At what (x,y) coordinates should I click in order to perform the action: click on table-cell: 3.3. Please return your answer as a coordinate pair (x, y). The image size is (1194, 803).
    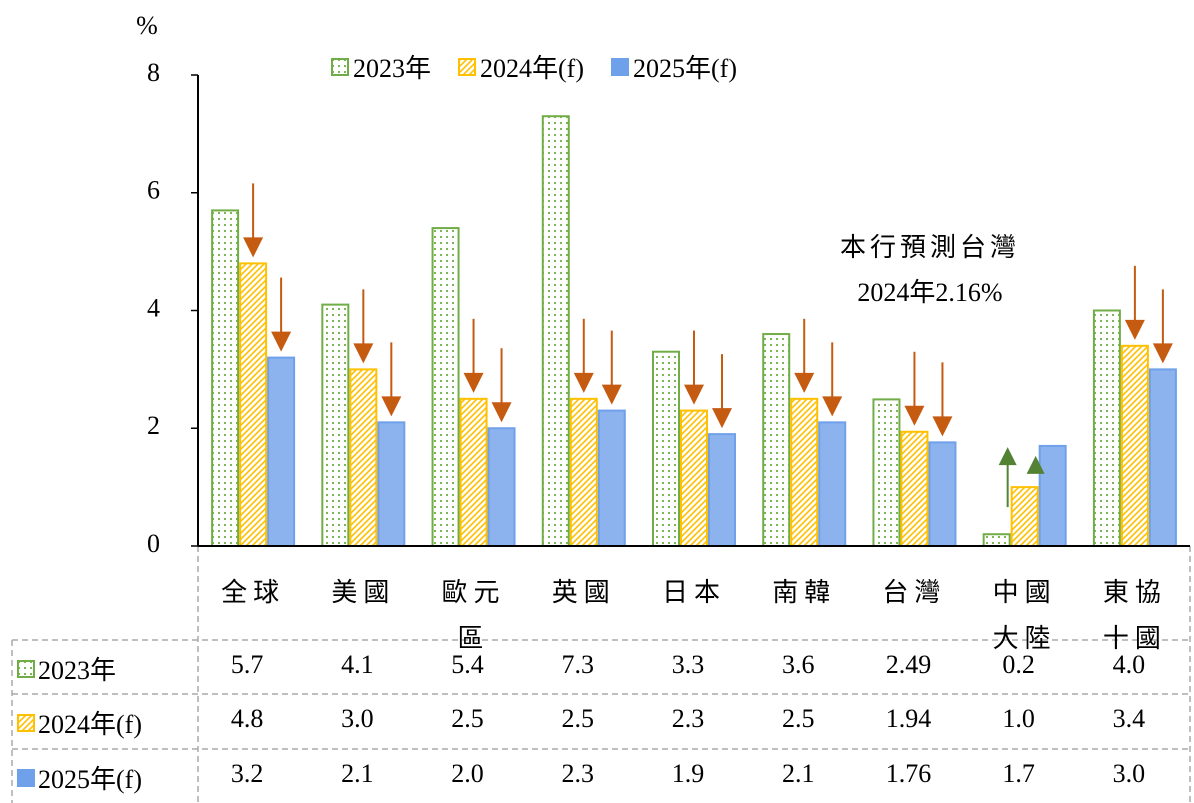
    Looking at the image, I should click on (688, 664).